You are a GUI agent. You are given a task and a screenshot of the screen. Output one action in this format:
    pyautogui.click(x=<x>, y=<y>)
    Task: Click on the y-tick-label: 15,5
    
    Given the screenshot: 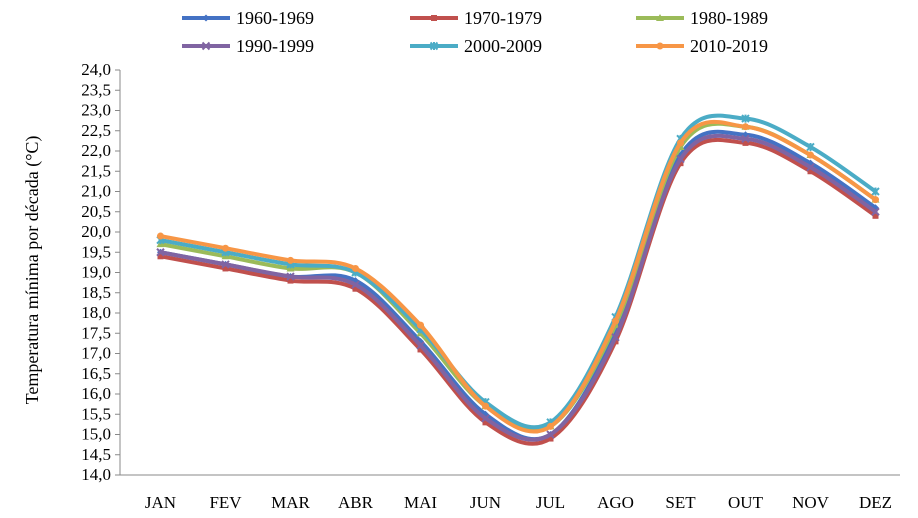 What is the action you would take?
    pyautogui.click(x=96, y=413)
    